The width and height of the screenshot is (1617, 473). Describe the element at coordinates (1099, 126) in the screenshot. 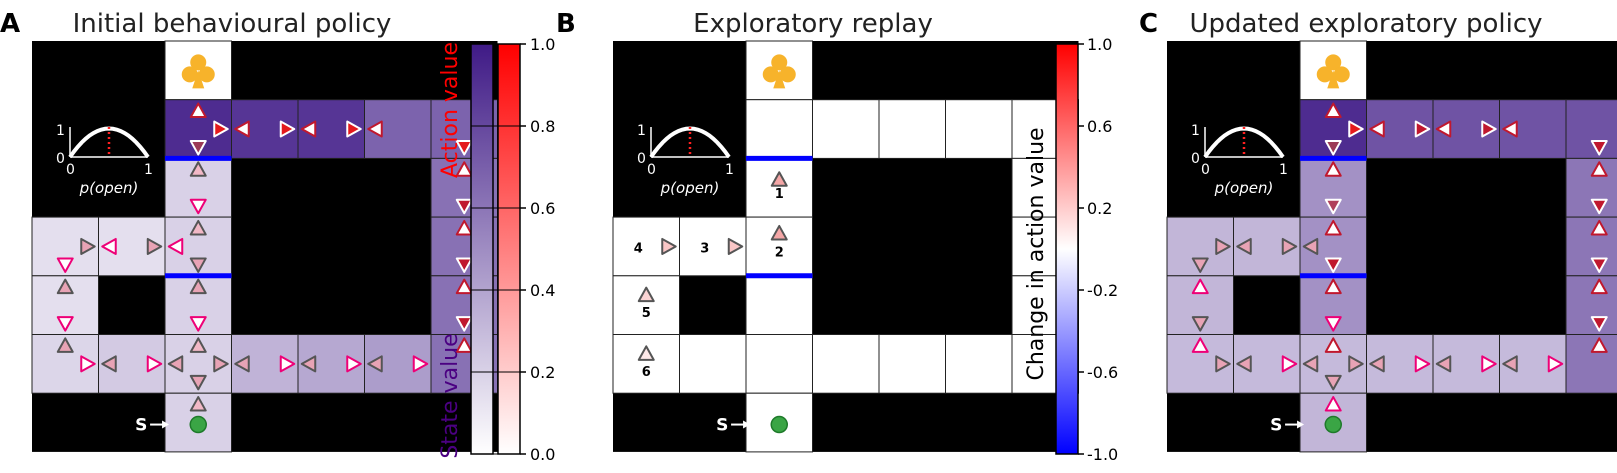

I see `colorbar-b-tick-label: 0.6` at that location.